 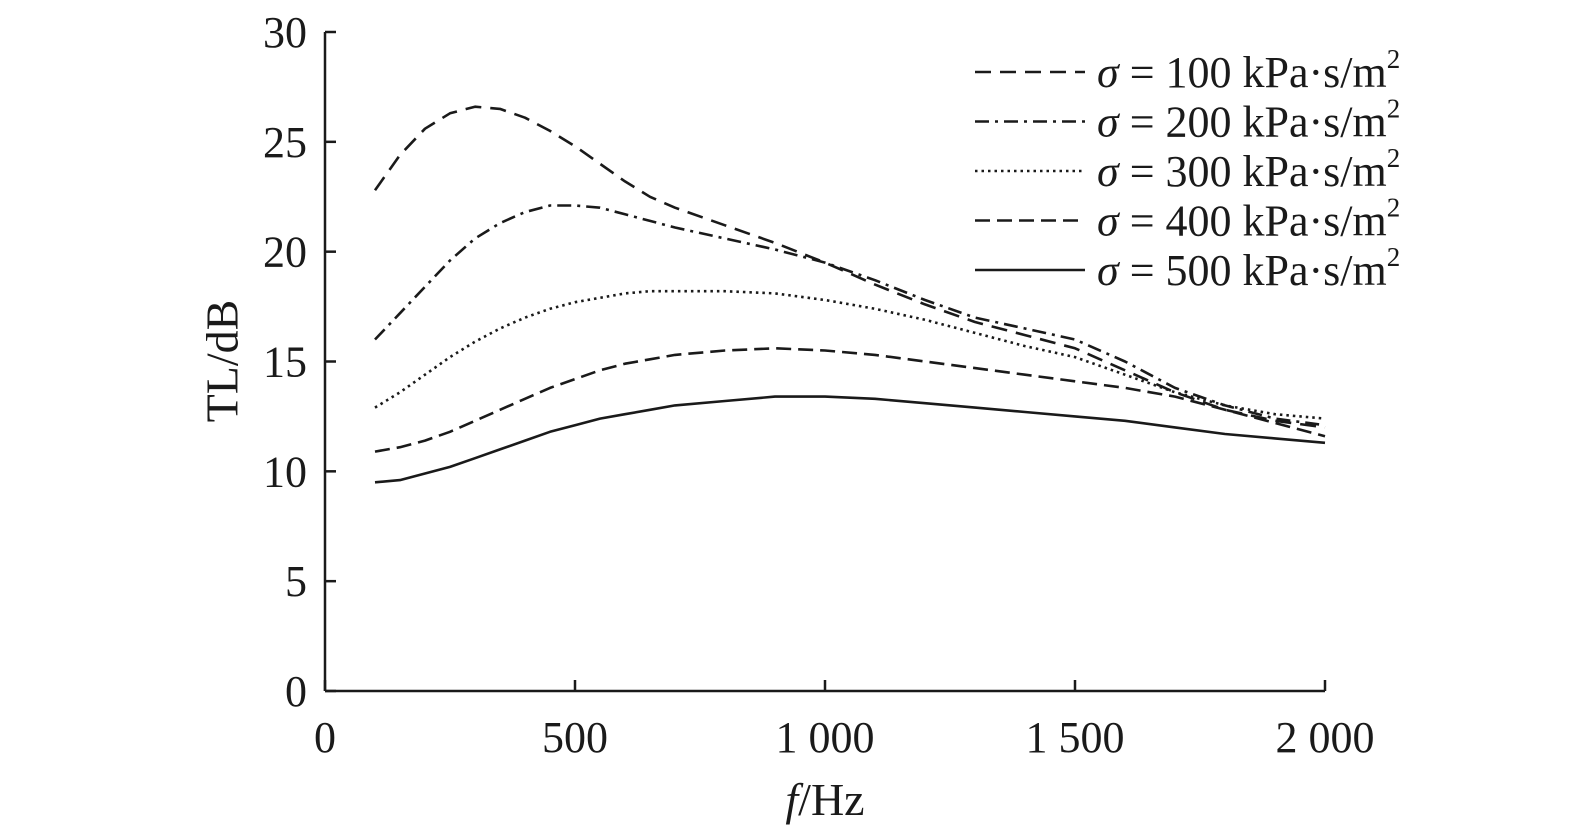 I want to click on legend-label: σ = 200 kPa·s/m2, so click(x=1248, y=120).